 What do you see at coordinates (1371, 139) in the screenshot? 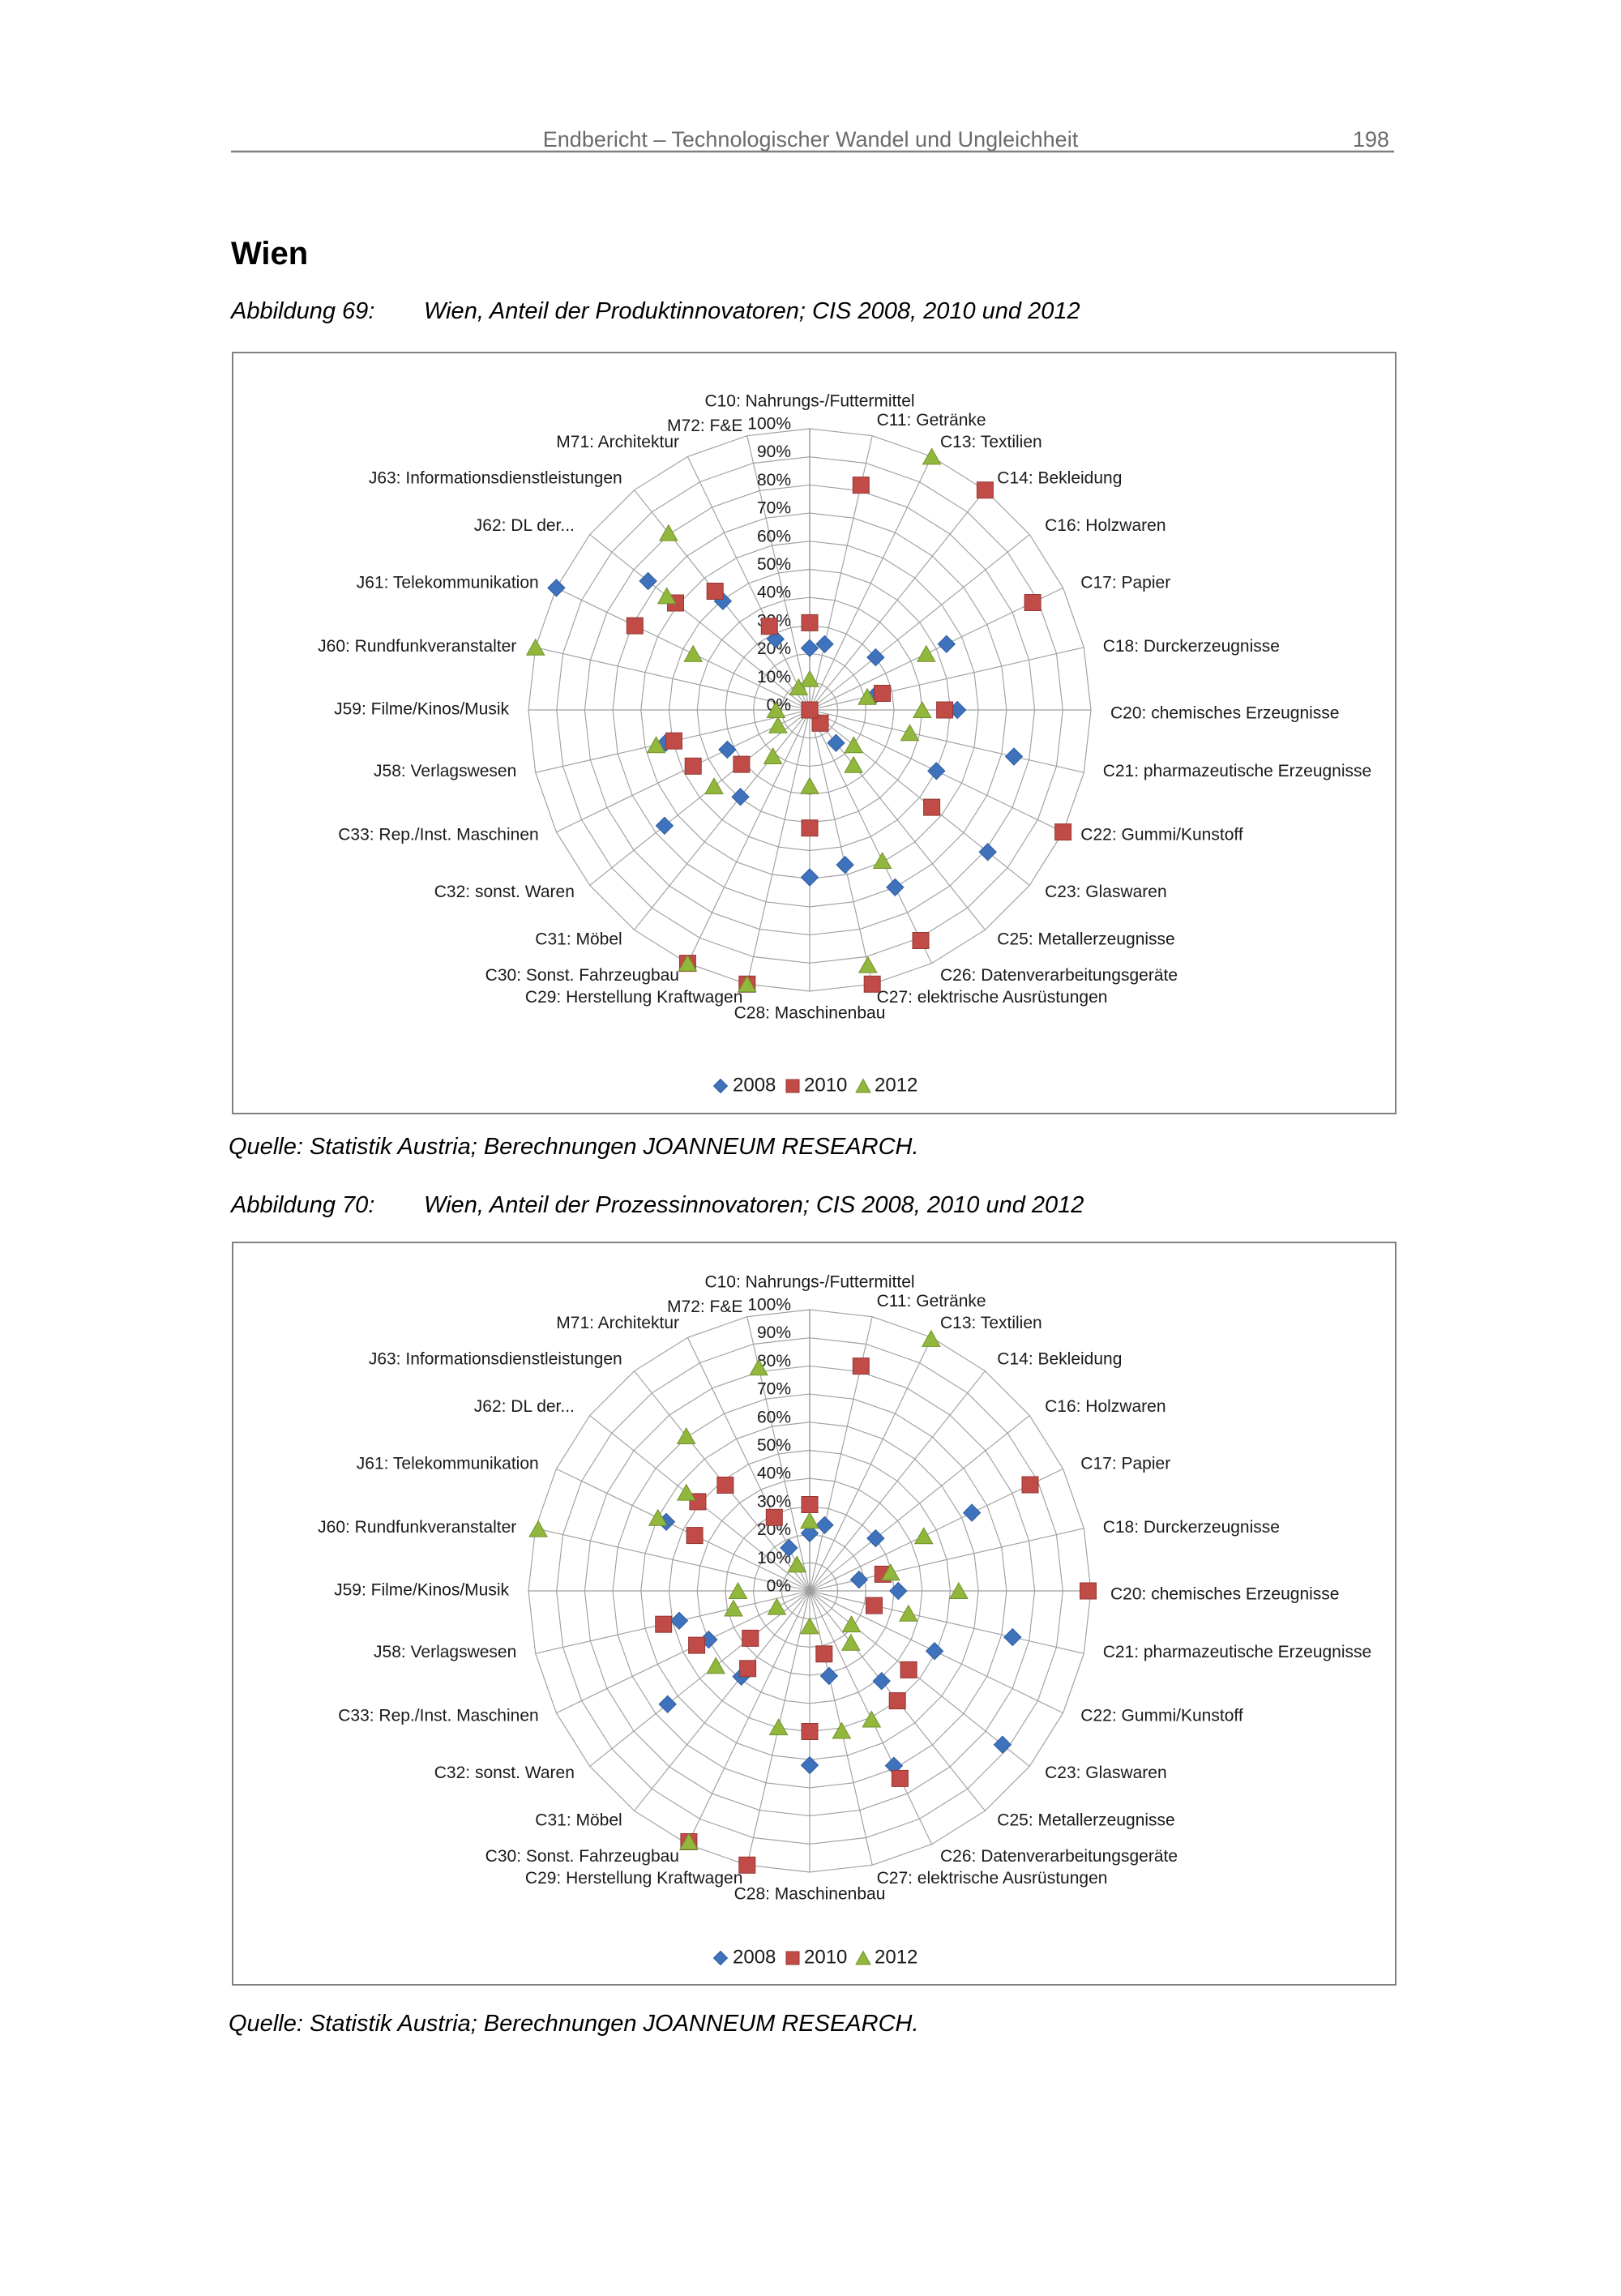
I see `svg-text: 198` at bounding box center [1371, 139].